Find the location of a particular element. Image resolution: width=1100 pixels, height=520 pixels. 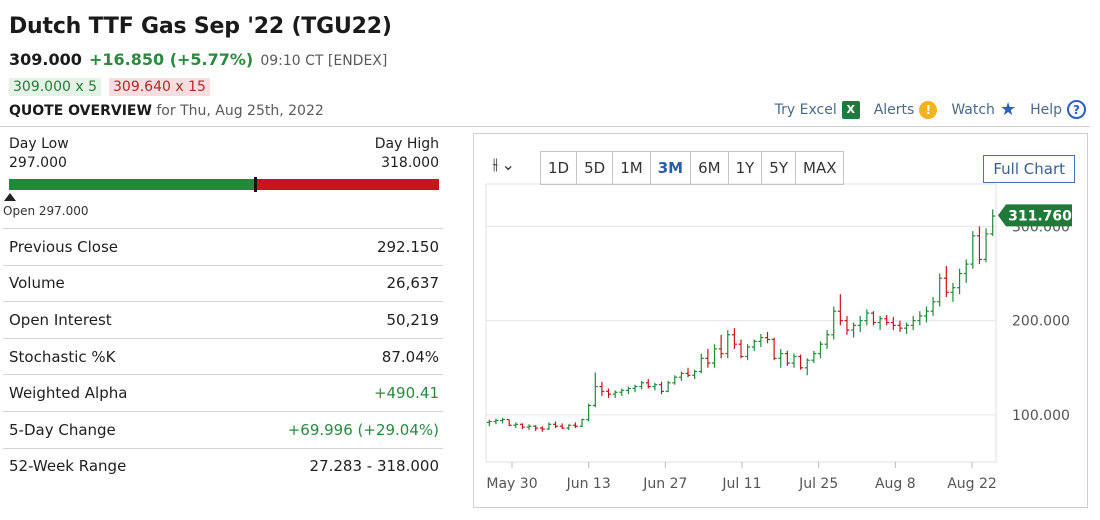

range-6m: 6M is located at coordinates (710, 168).